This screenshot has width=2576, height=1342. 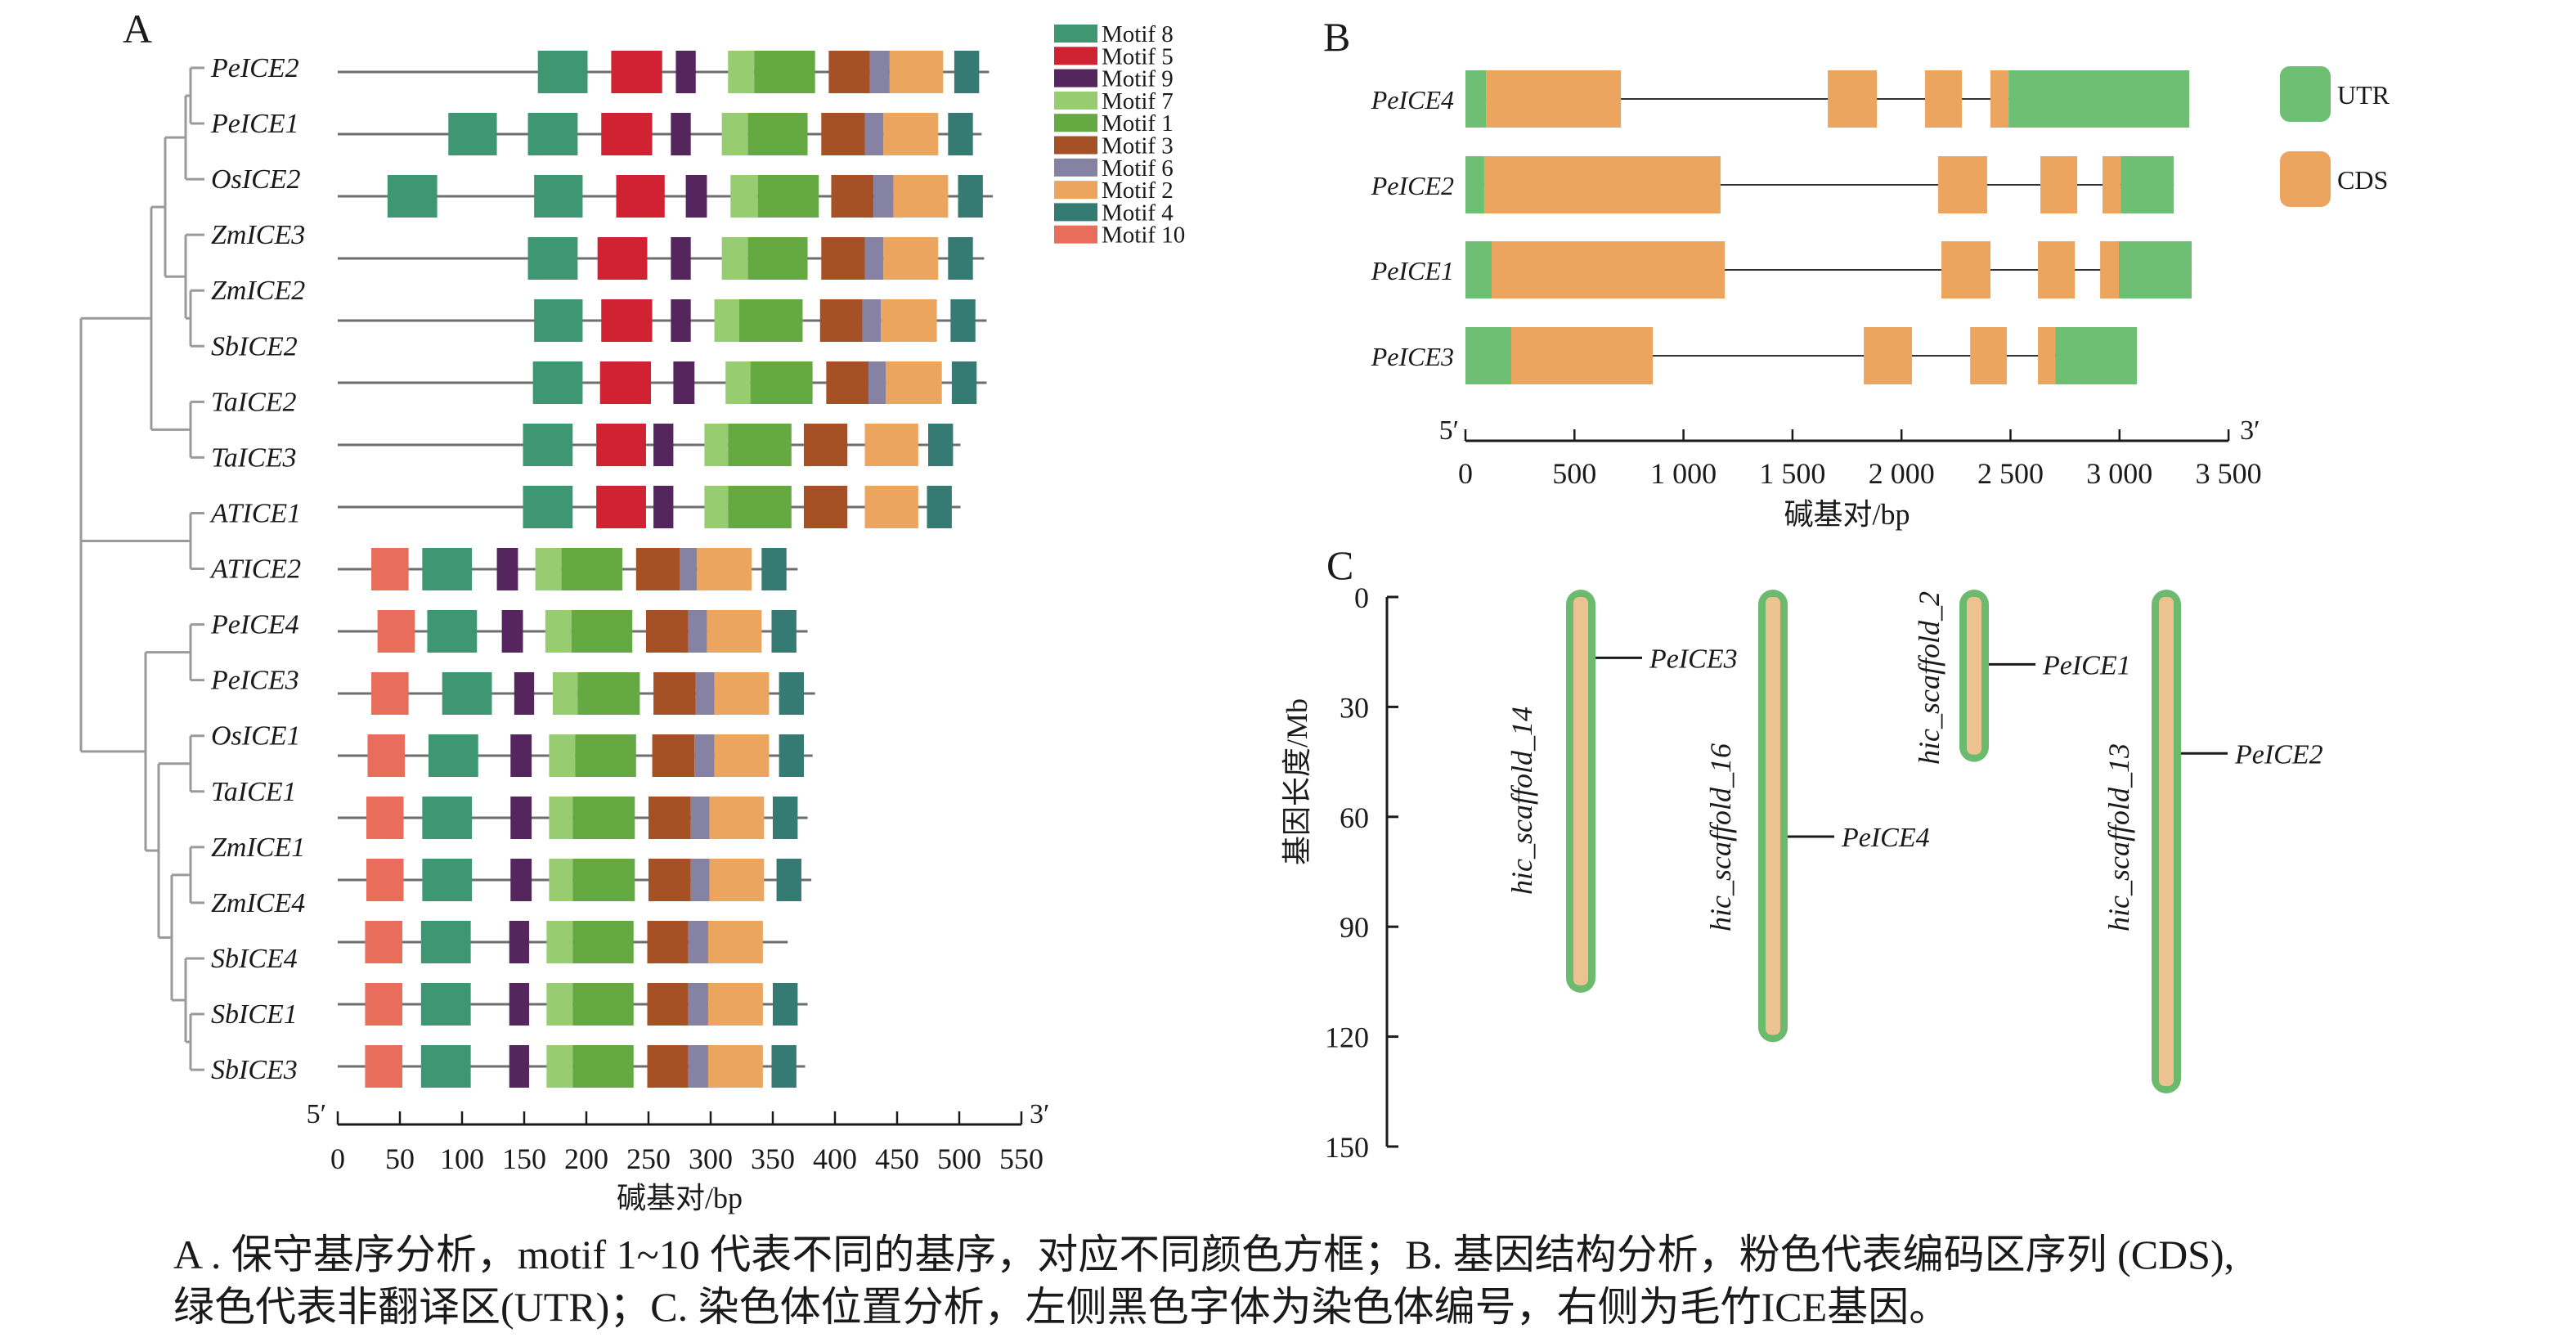 What do you see at coordinates (1773, 816) in the screenshot?
I see `chromosome-body` at bounding box center [1773, 816].